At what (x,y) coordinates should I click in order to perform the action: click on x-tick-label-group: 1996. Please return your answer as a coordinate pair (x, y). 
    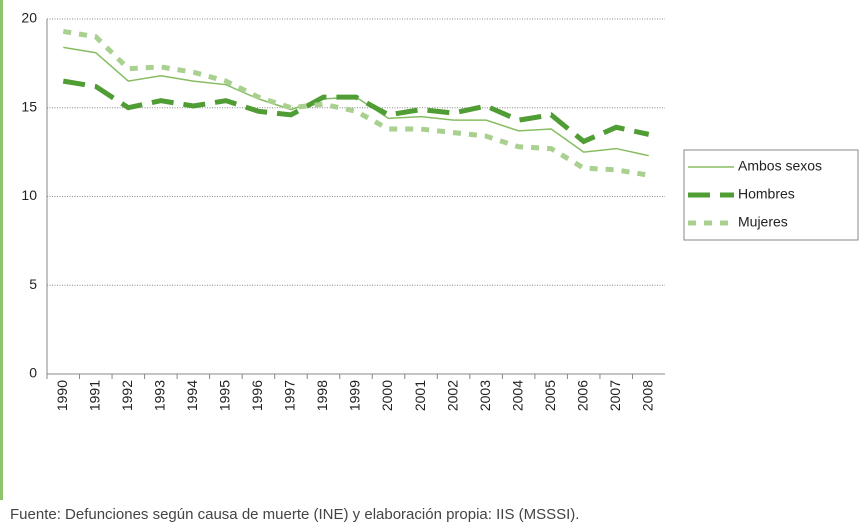
    Looking at the image, I should click on (257, 395).